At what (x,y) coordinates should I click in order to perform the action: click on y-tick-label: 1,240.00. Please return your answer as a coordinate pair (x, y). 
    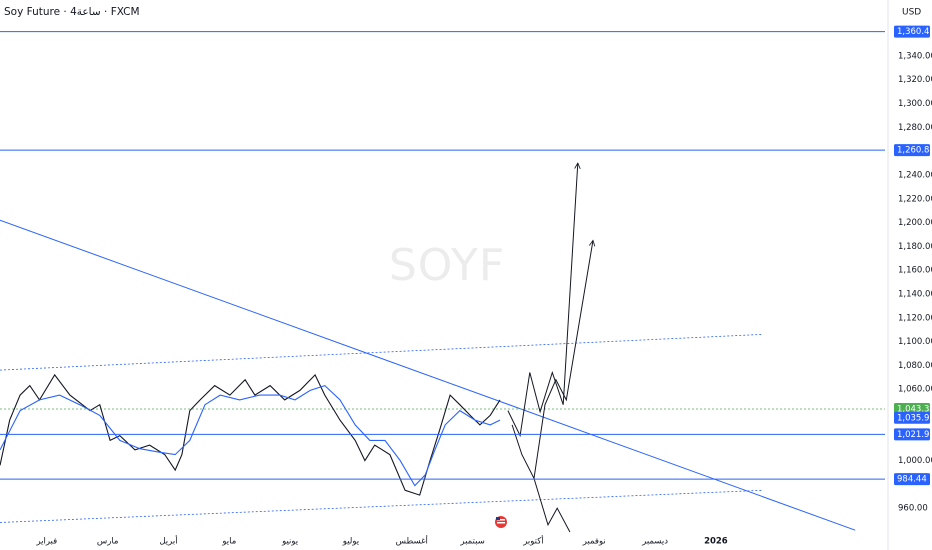
    Looking at the image, I should click on (915, 175).